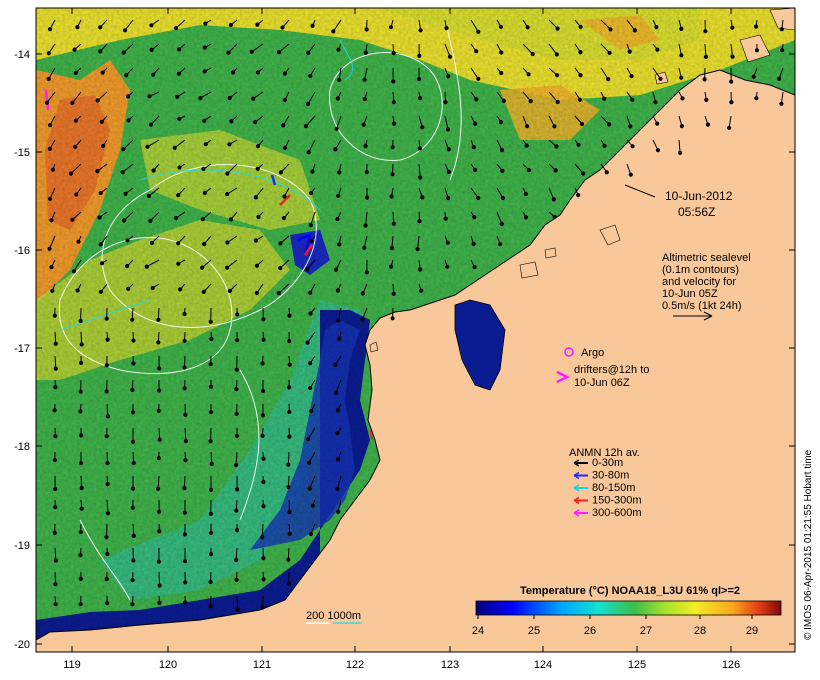  What do you see at coordinates (646, 631) in the screenshot?
I see `colorbar-tick-label: 27` at bounding box center [646, 631].